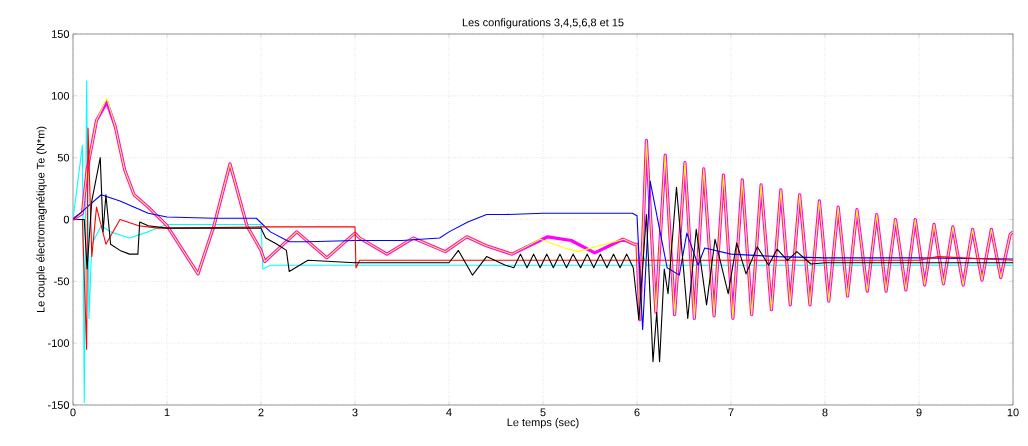 The width and height of the screenshot is (1028, 446). Describe the element at coordinates (543, 423) in the screenshot. I see `x-axis-title: Le temps (sec)` at that location.